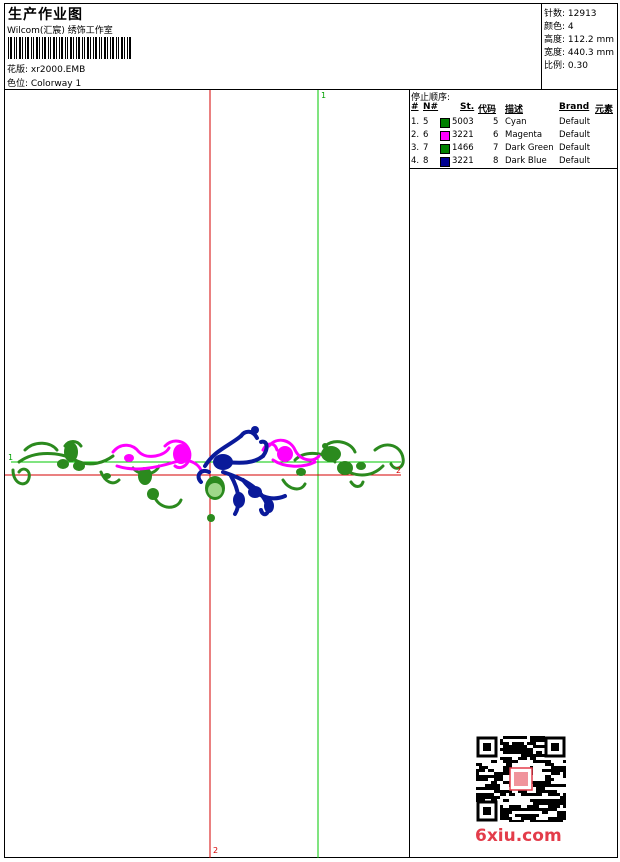 The height and width of the screenshot is (862, 620). I want to click on row-code: 5, so click(496, 122).